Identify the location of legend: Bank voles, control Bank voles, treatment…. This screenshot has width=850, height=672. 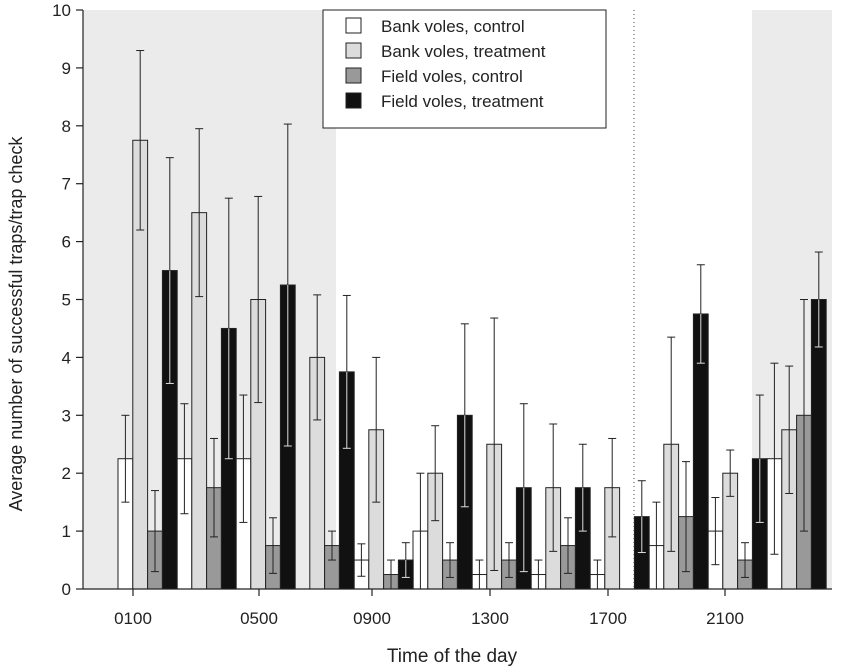
(464, 69).